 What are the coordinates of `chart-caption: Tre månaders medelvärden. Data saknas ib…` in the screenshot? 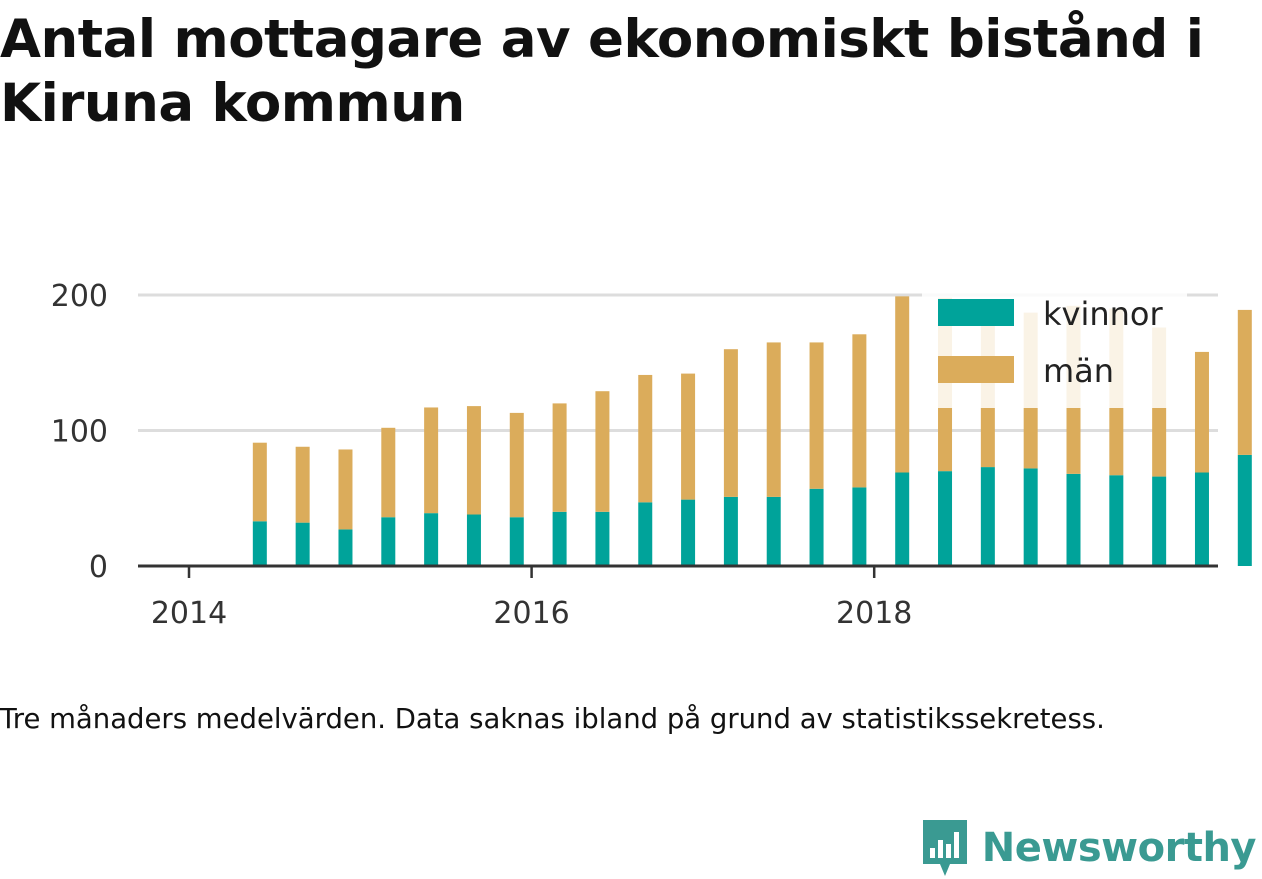 It's located at (552, 719).